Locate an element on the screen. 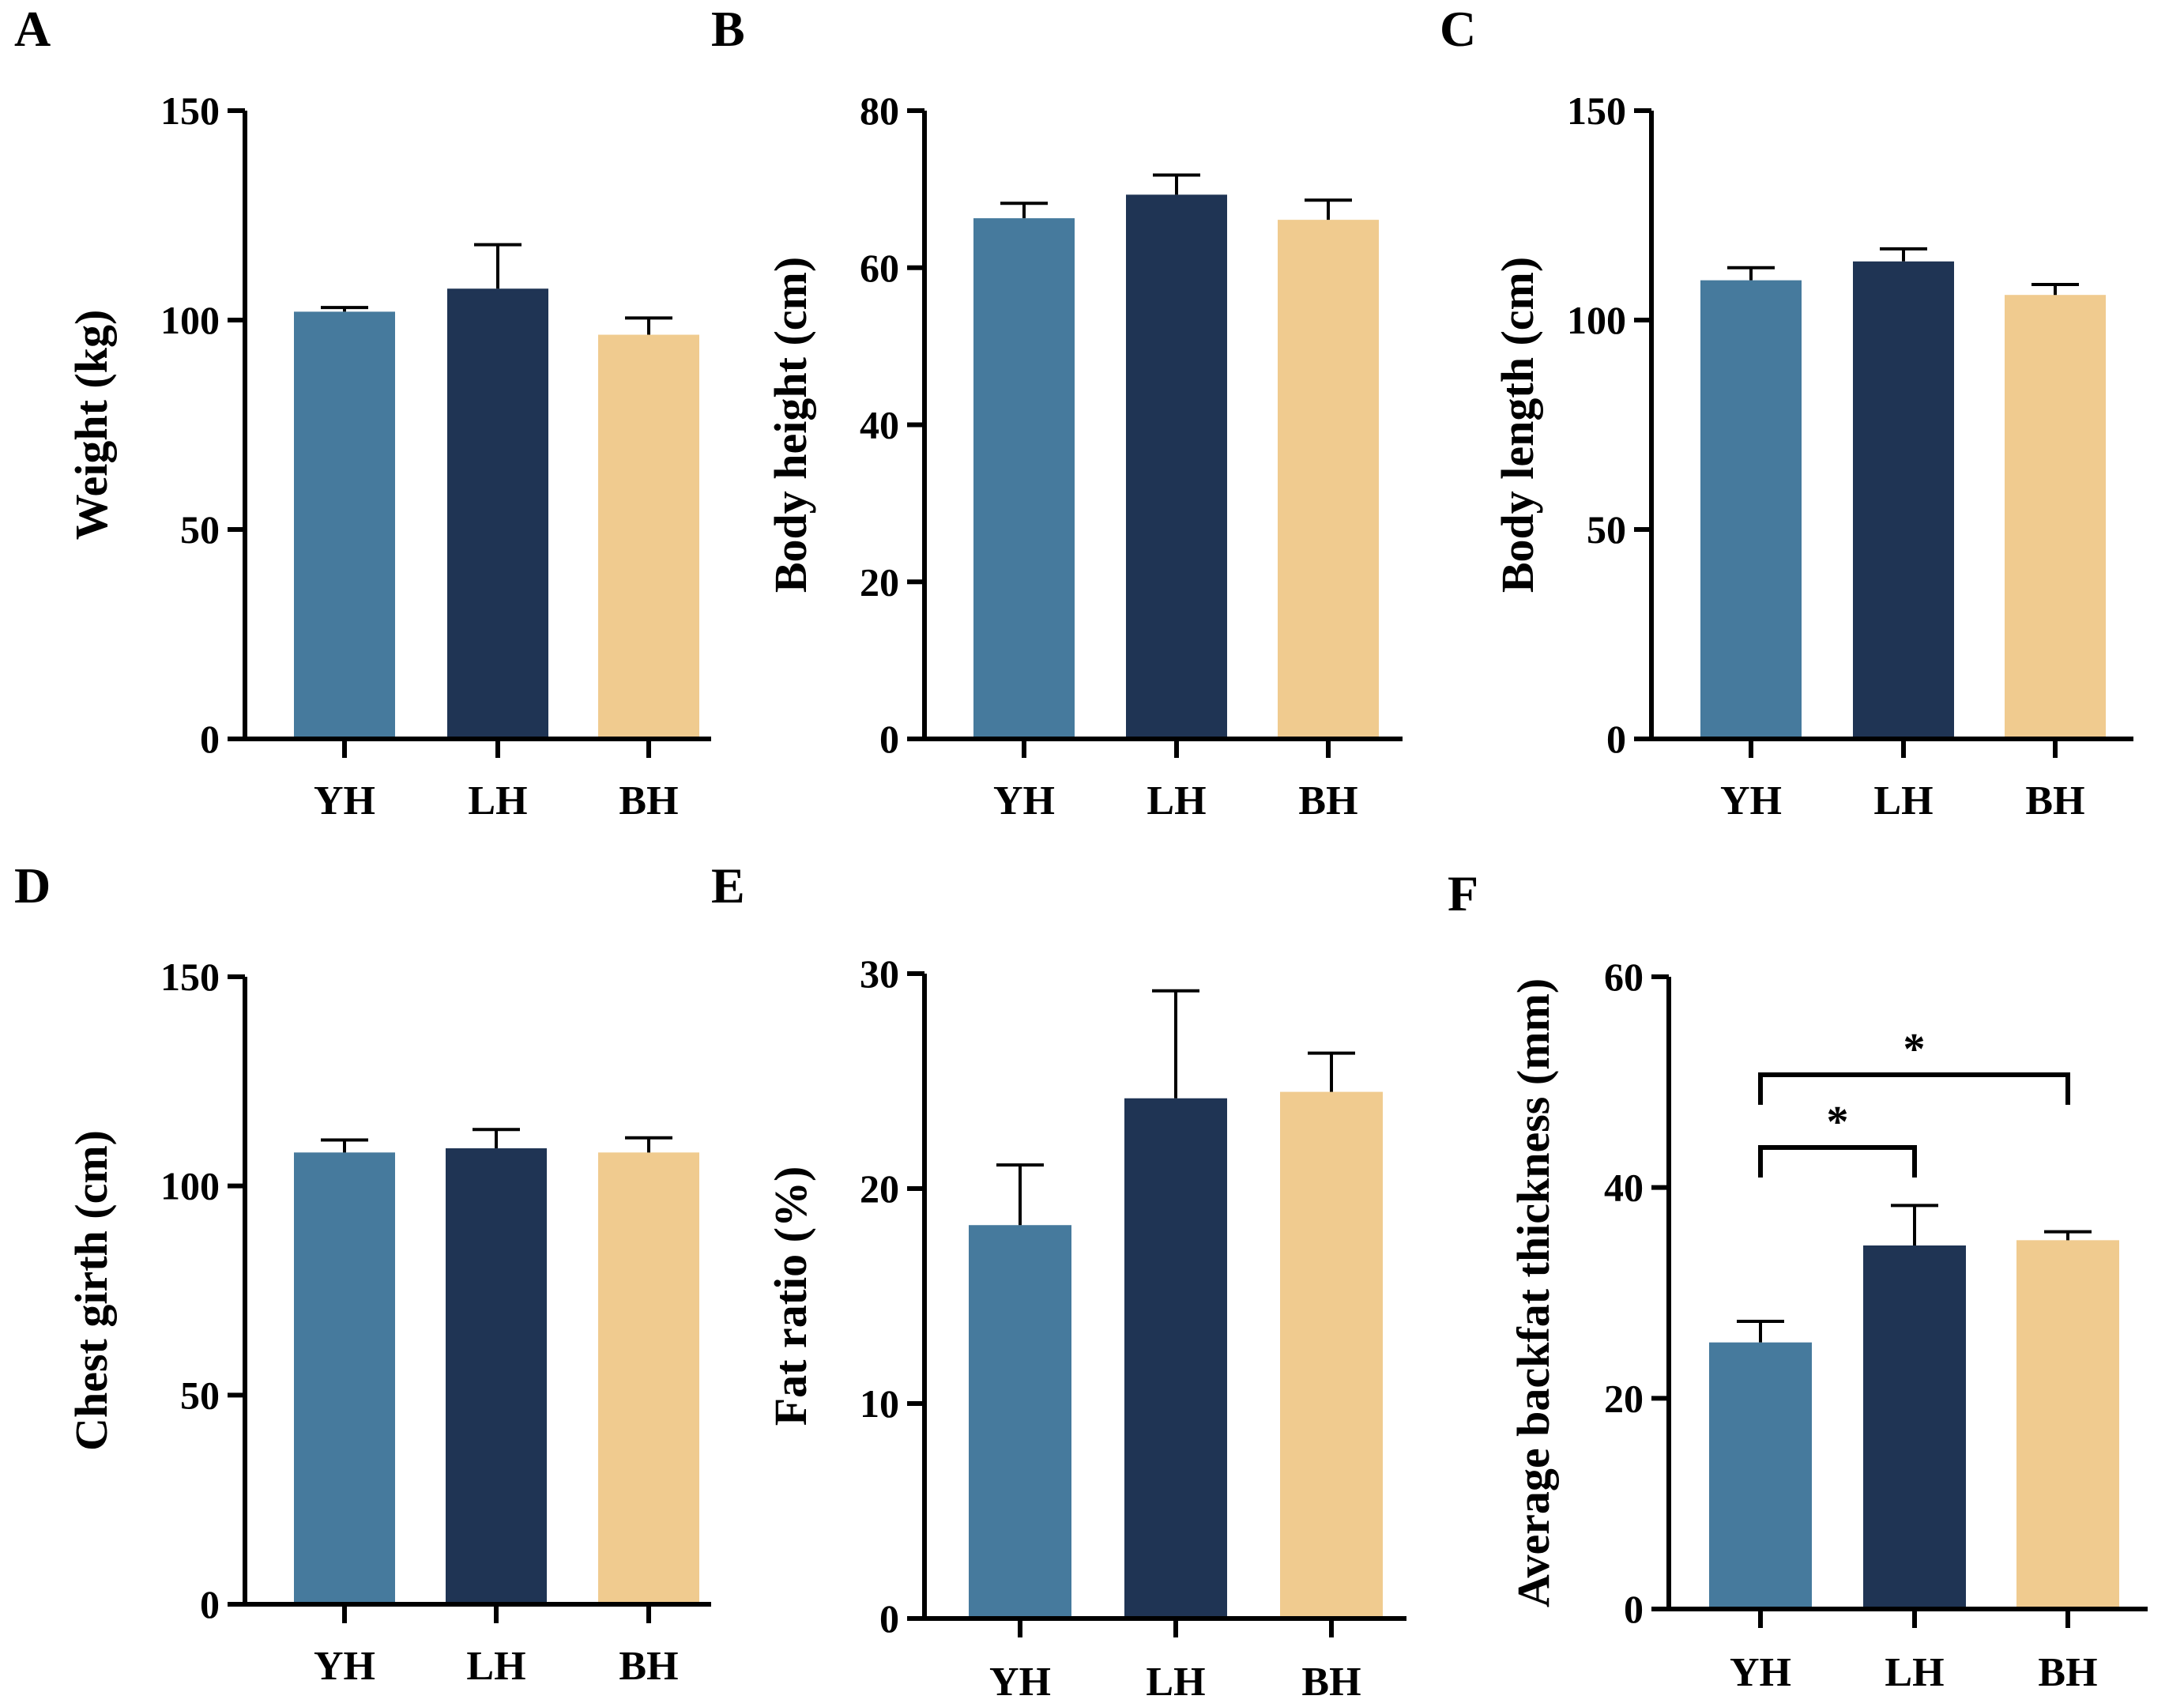 The width and height of the screenshot is (2184, 1707). panel-letter: C is located at coordinates (1458, 29).